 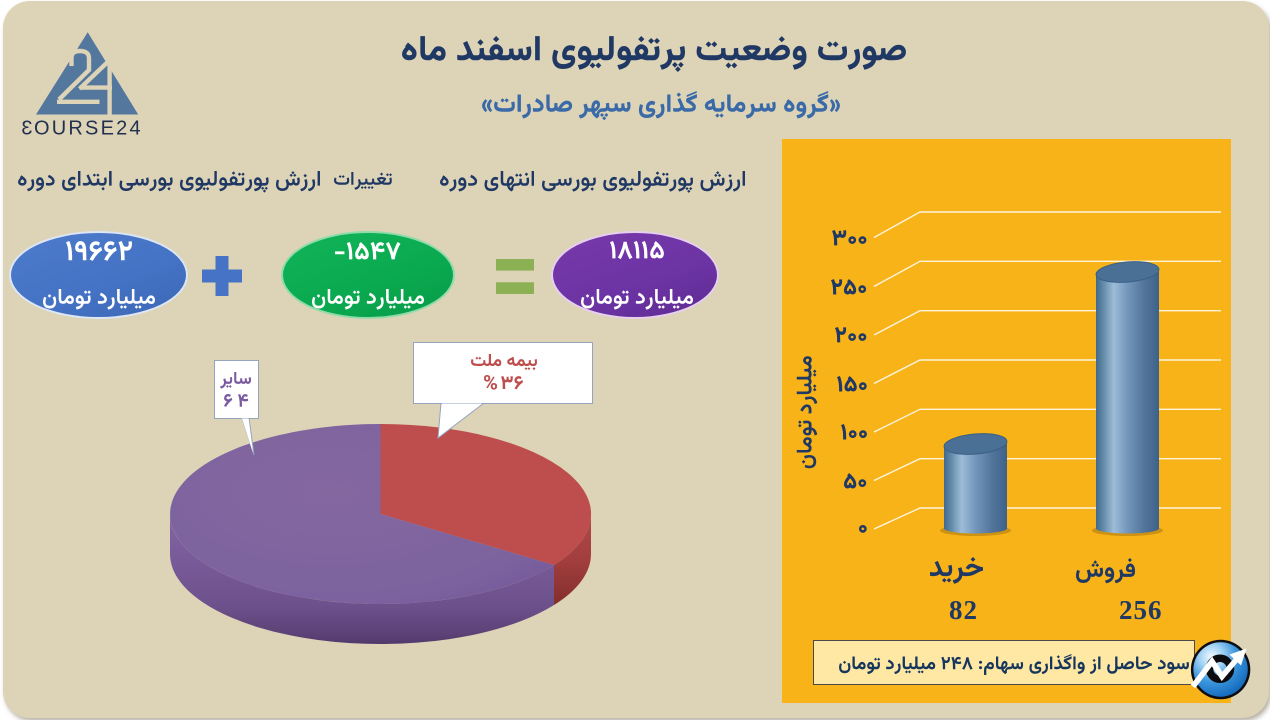 What do you see at coordinates (25, 129) in the screenshot?
I see `svg-text: 3` at bounding box center [25, 129].